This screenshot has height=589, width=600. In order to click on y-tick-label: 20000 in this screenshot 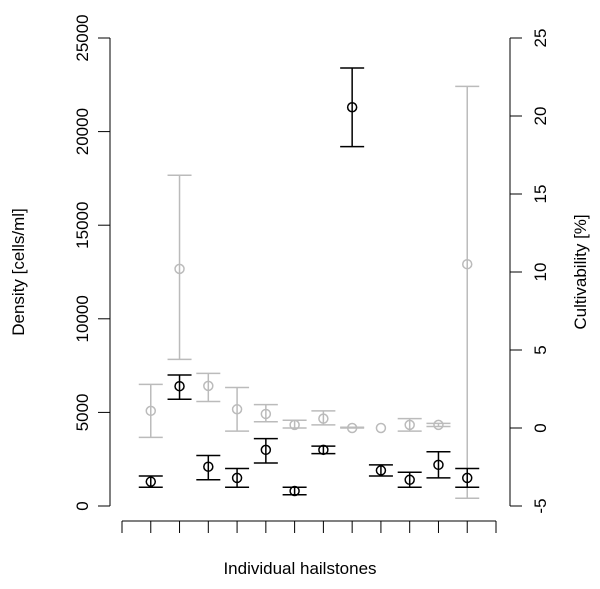, I will do `click(82, 131)`.